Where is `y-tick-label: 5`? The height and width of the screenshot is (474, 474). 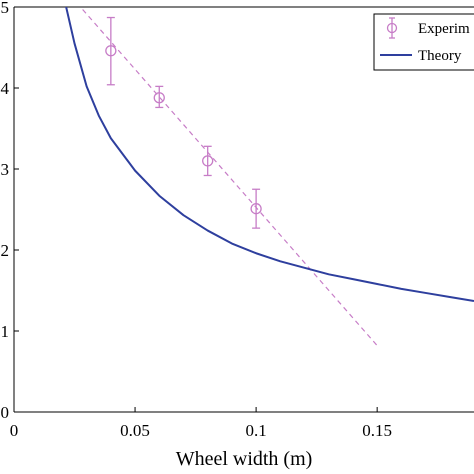
y-tick-label: 5 is located at coordinates (5, 8).